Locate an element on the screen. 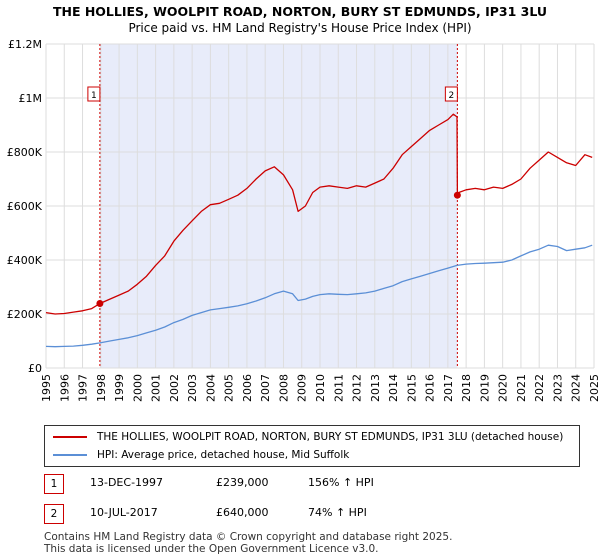  sale-date-2: 10-JUL-2017 is located at coordinates (124, 512).